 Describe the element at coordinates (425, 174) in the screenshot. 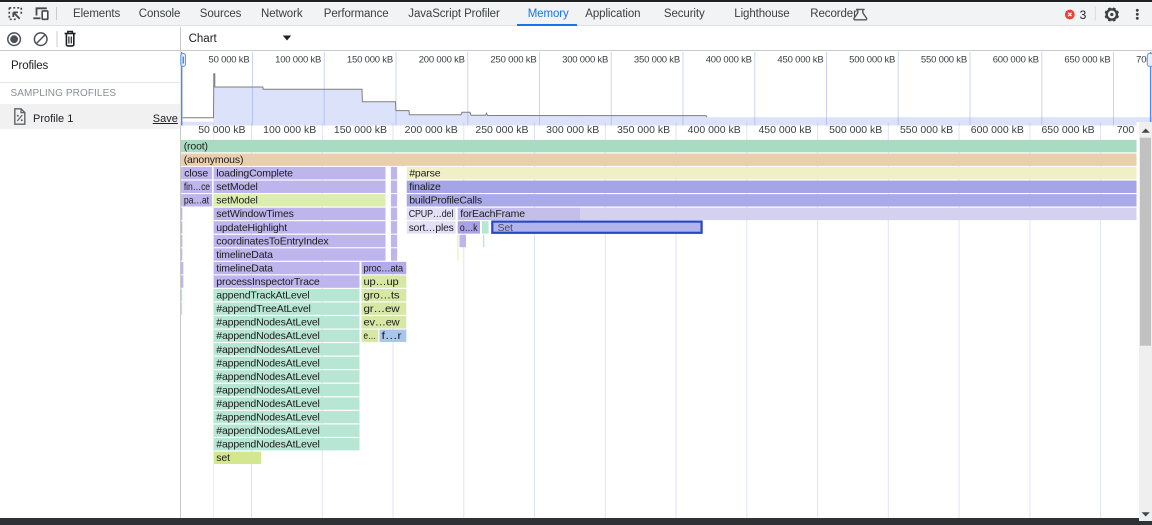

I see `svg-text: #parse` at that location.